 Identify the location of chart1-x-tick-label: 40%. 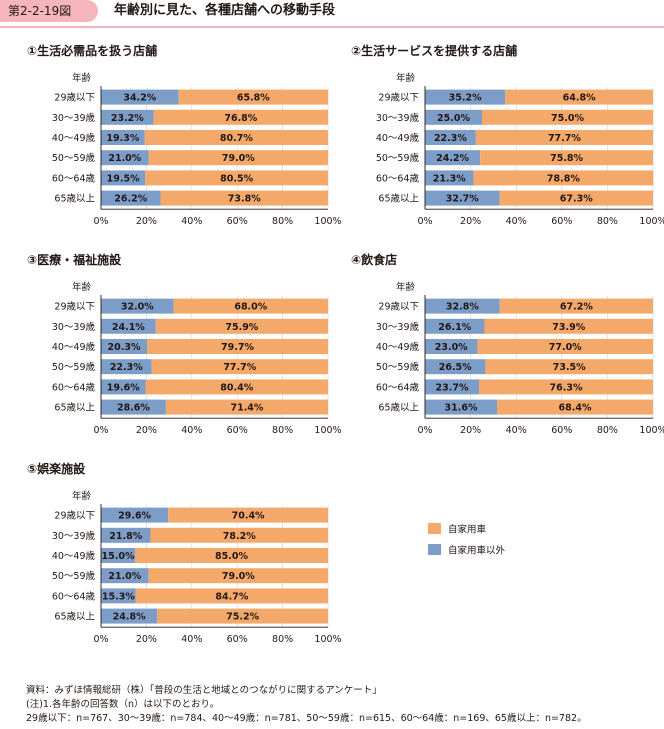
(191, 221).